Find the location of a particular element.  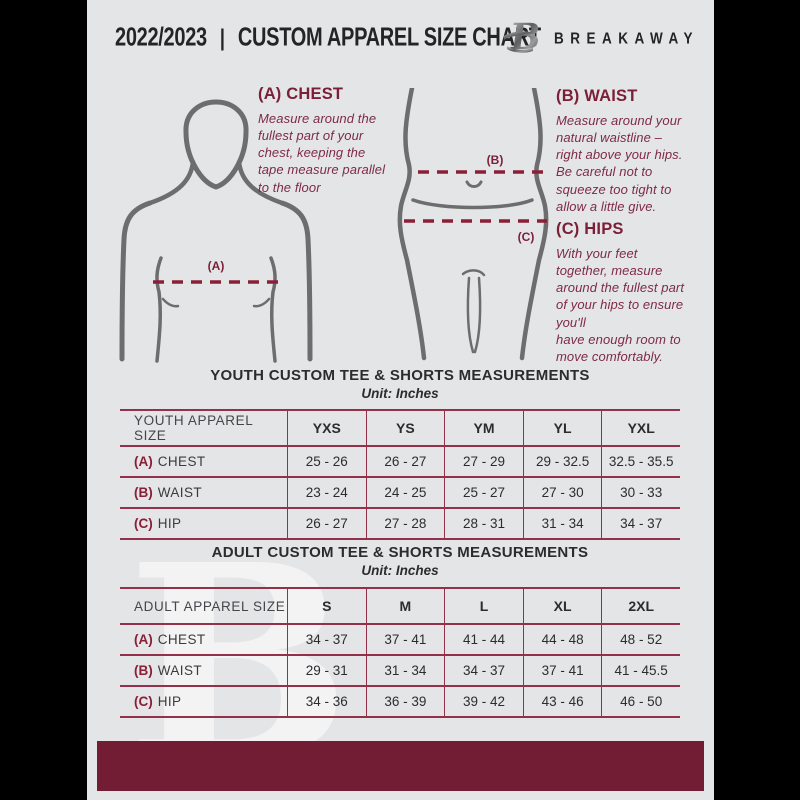

table-header-cell: YL is located at coordinates (562, 429).